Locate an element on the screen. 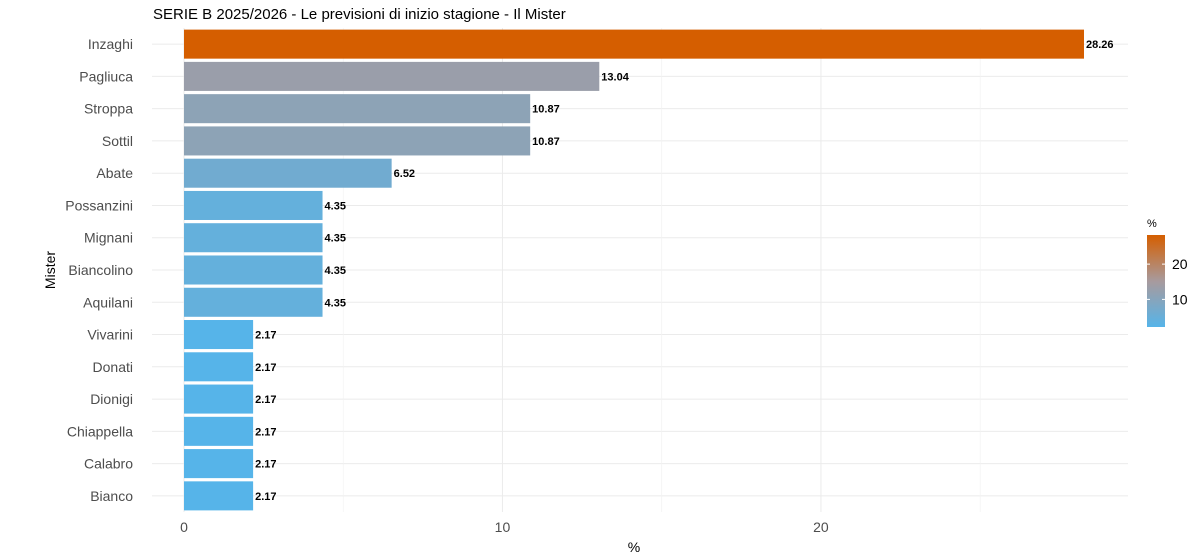 This screenshot has width=1200, height=560. legend-tick-label: 10 is located at coordinates (1180, 299).